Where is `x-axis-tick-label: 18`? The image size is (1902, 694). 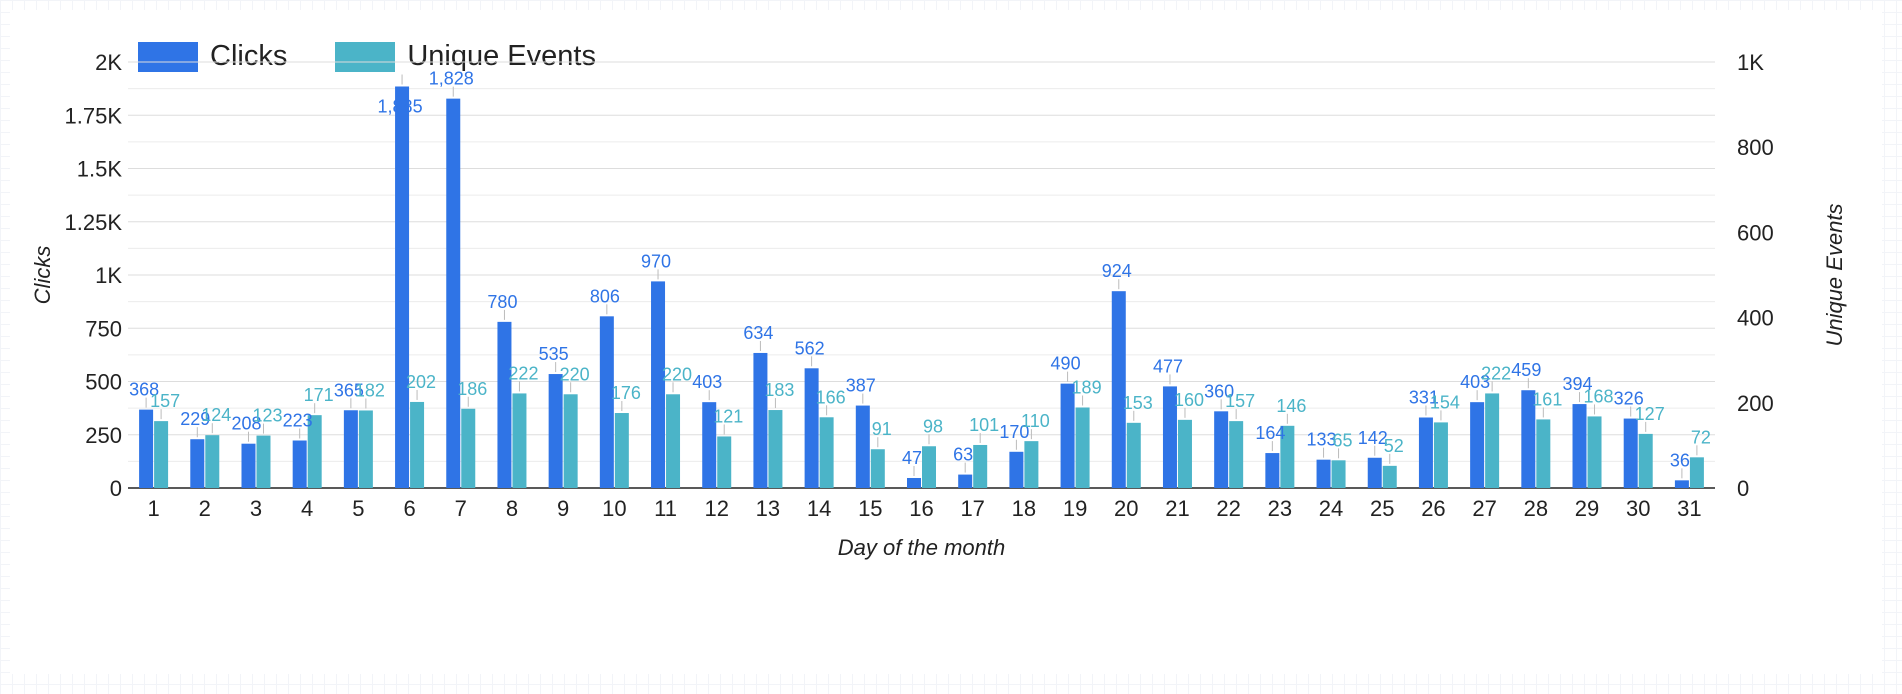
x-axis-tick-label: 18 is located at coordinates (1024, 508).